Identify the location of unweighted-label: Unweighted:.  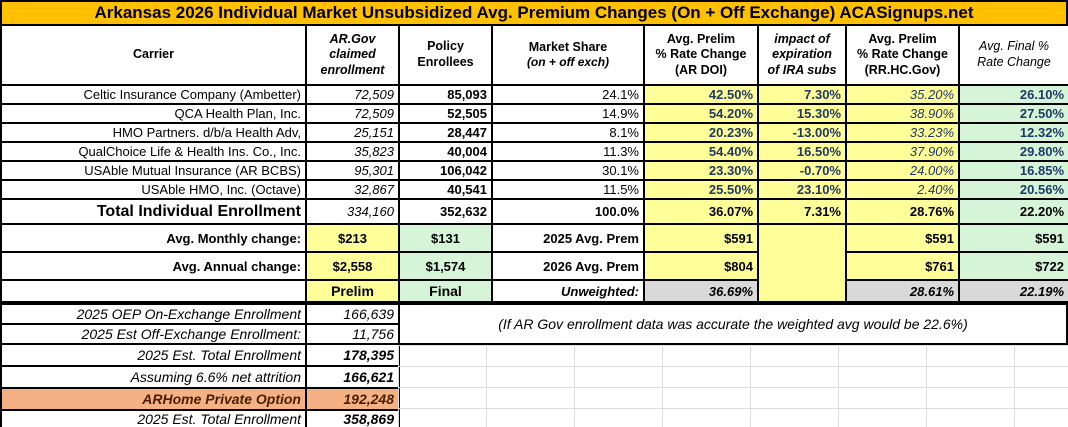
(568, 291).